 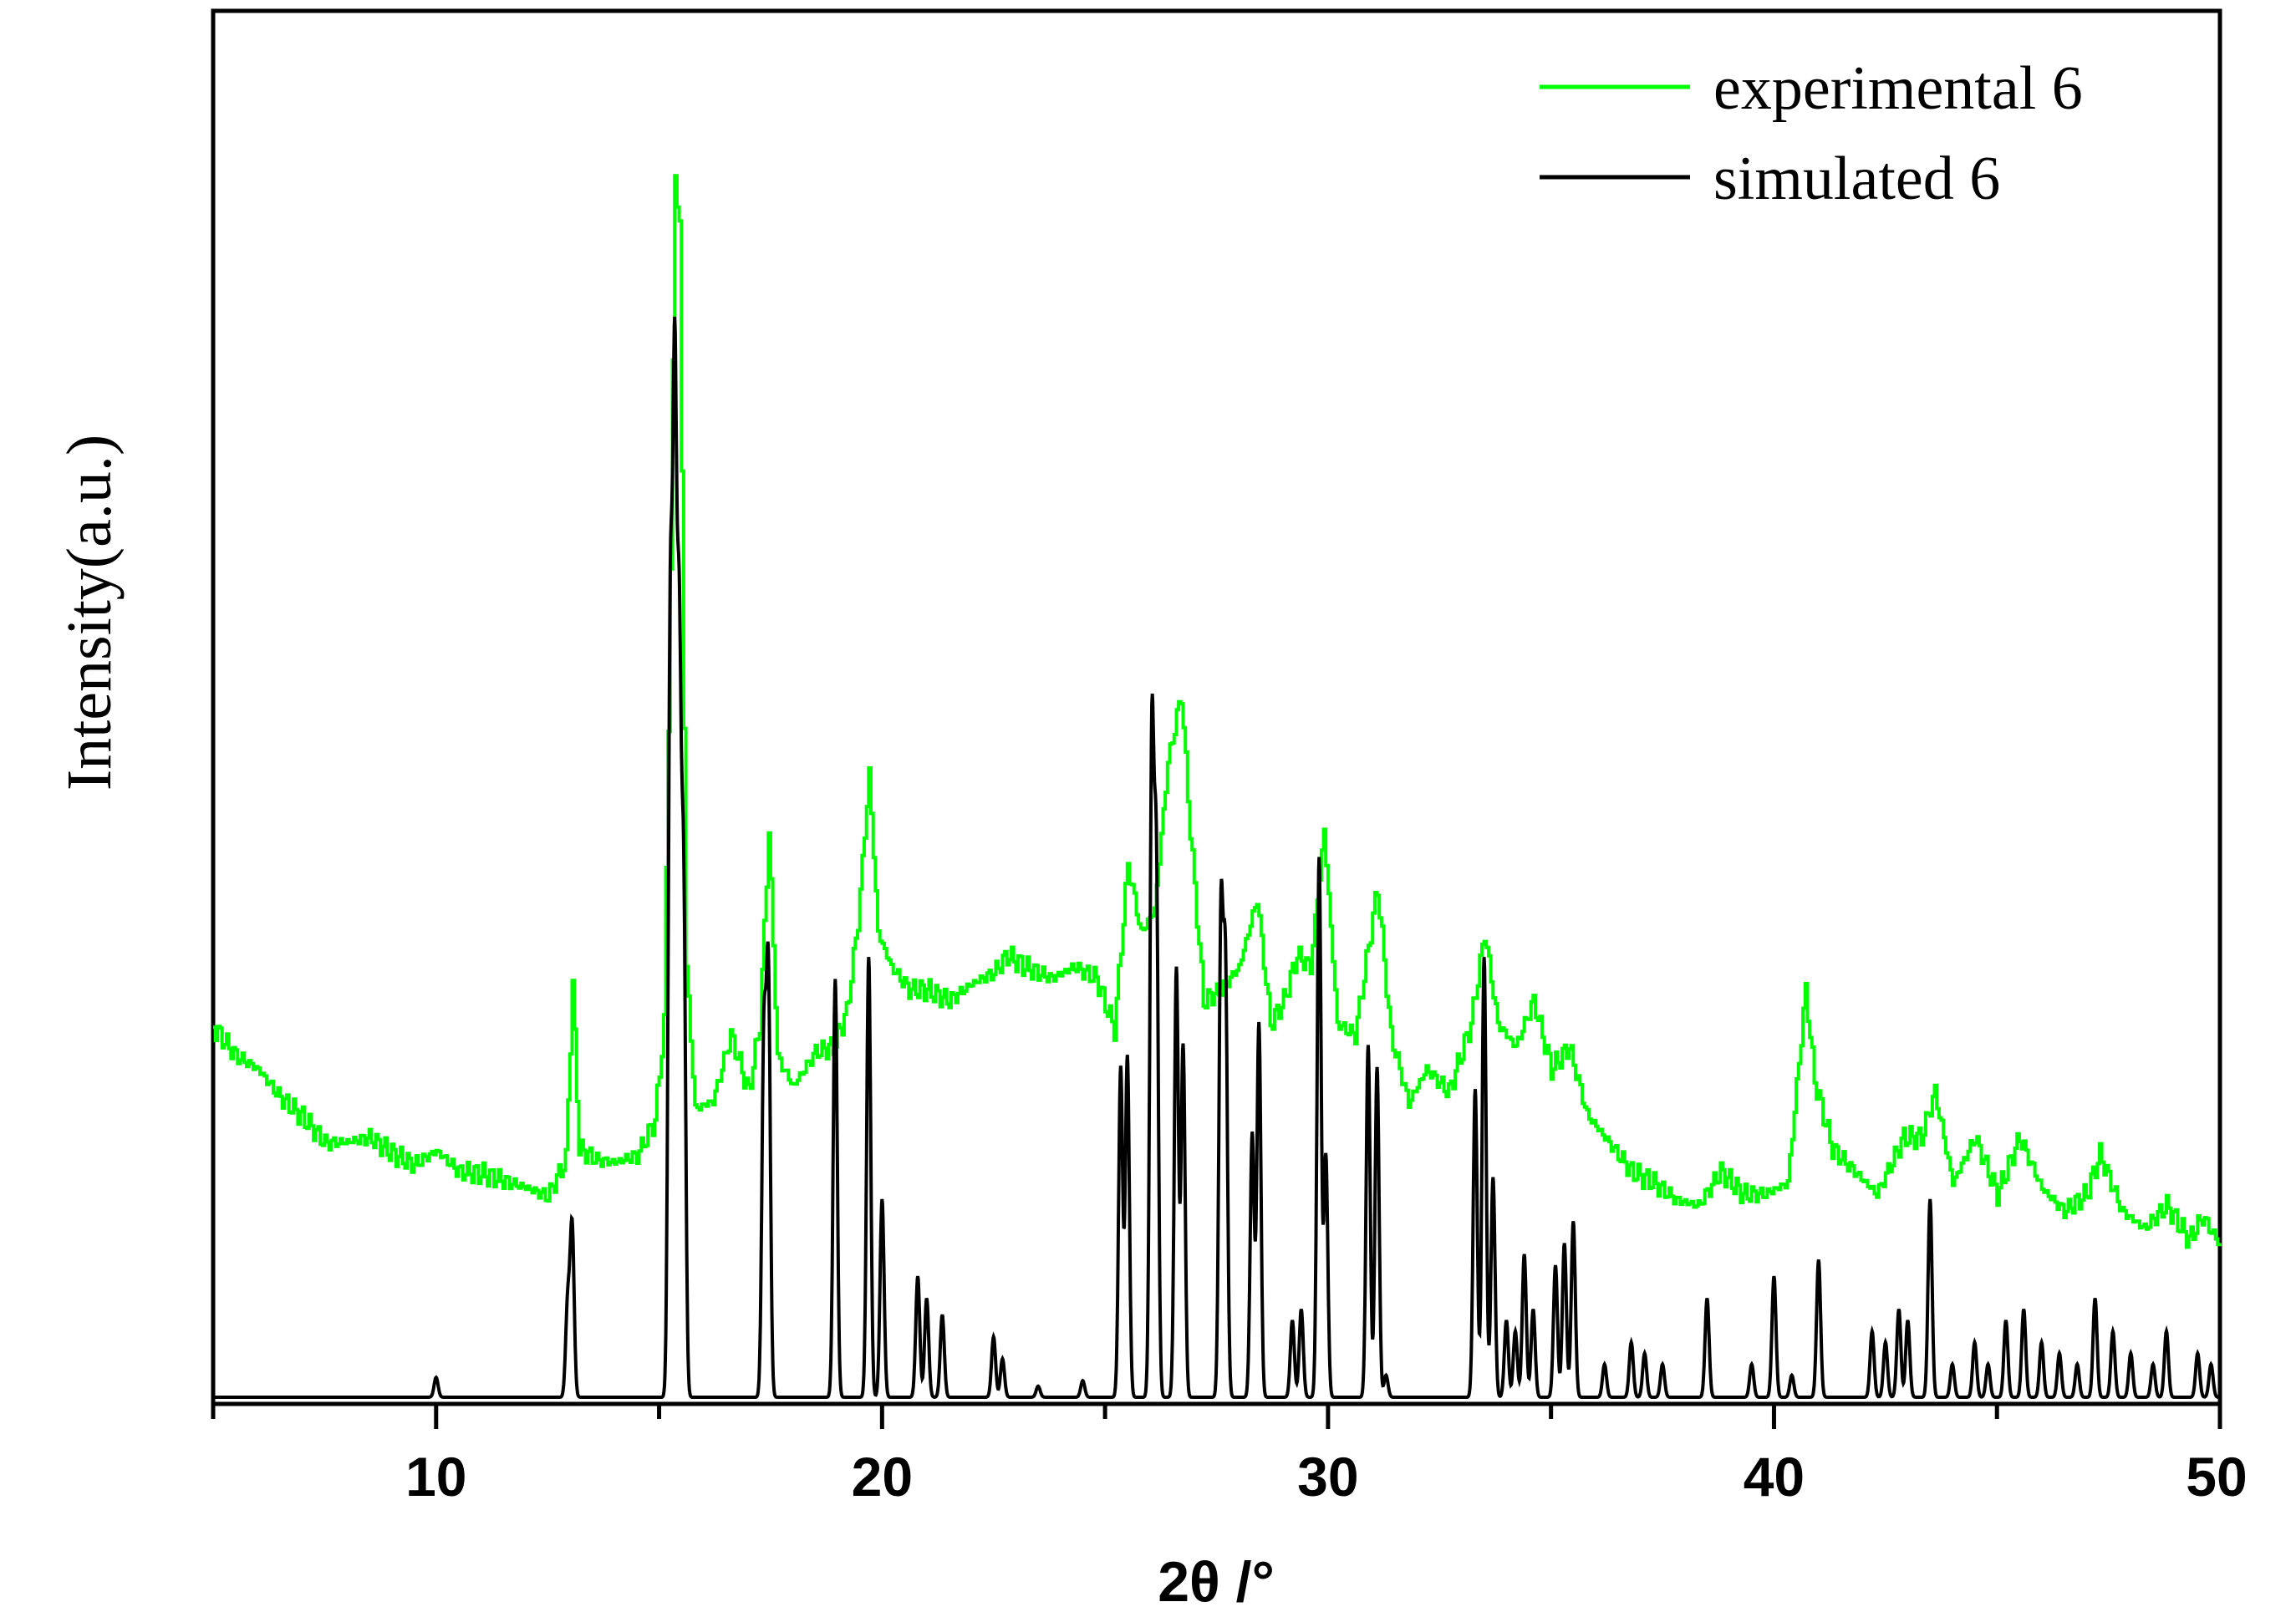 I want to click on x-tick-label: 20, so click(x=882, y=1477).